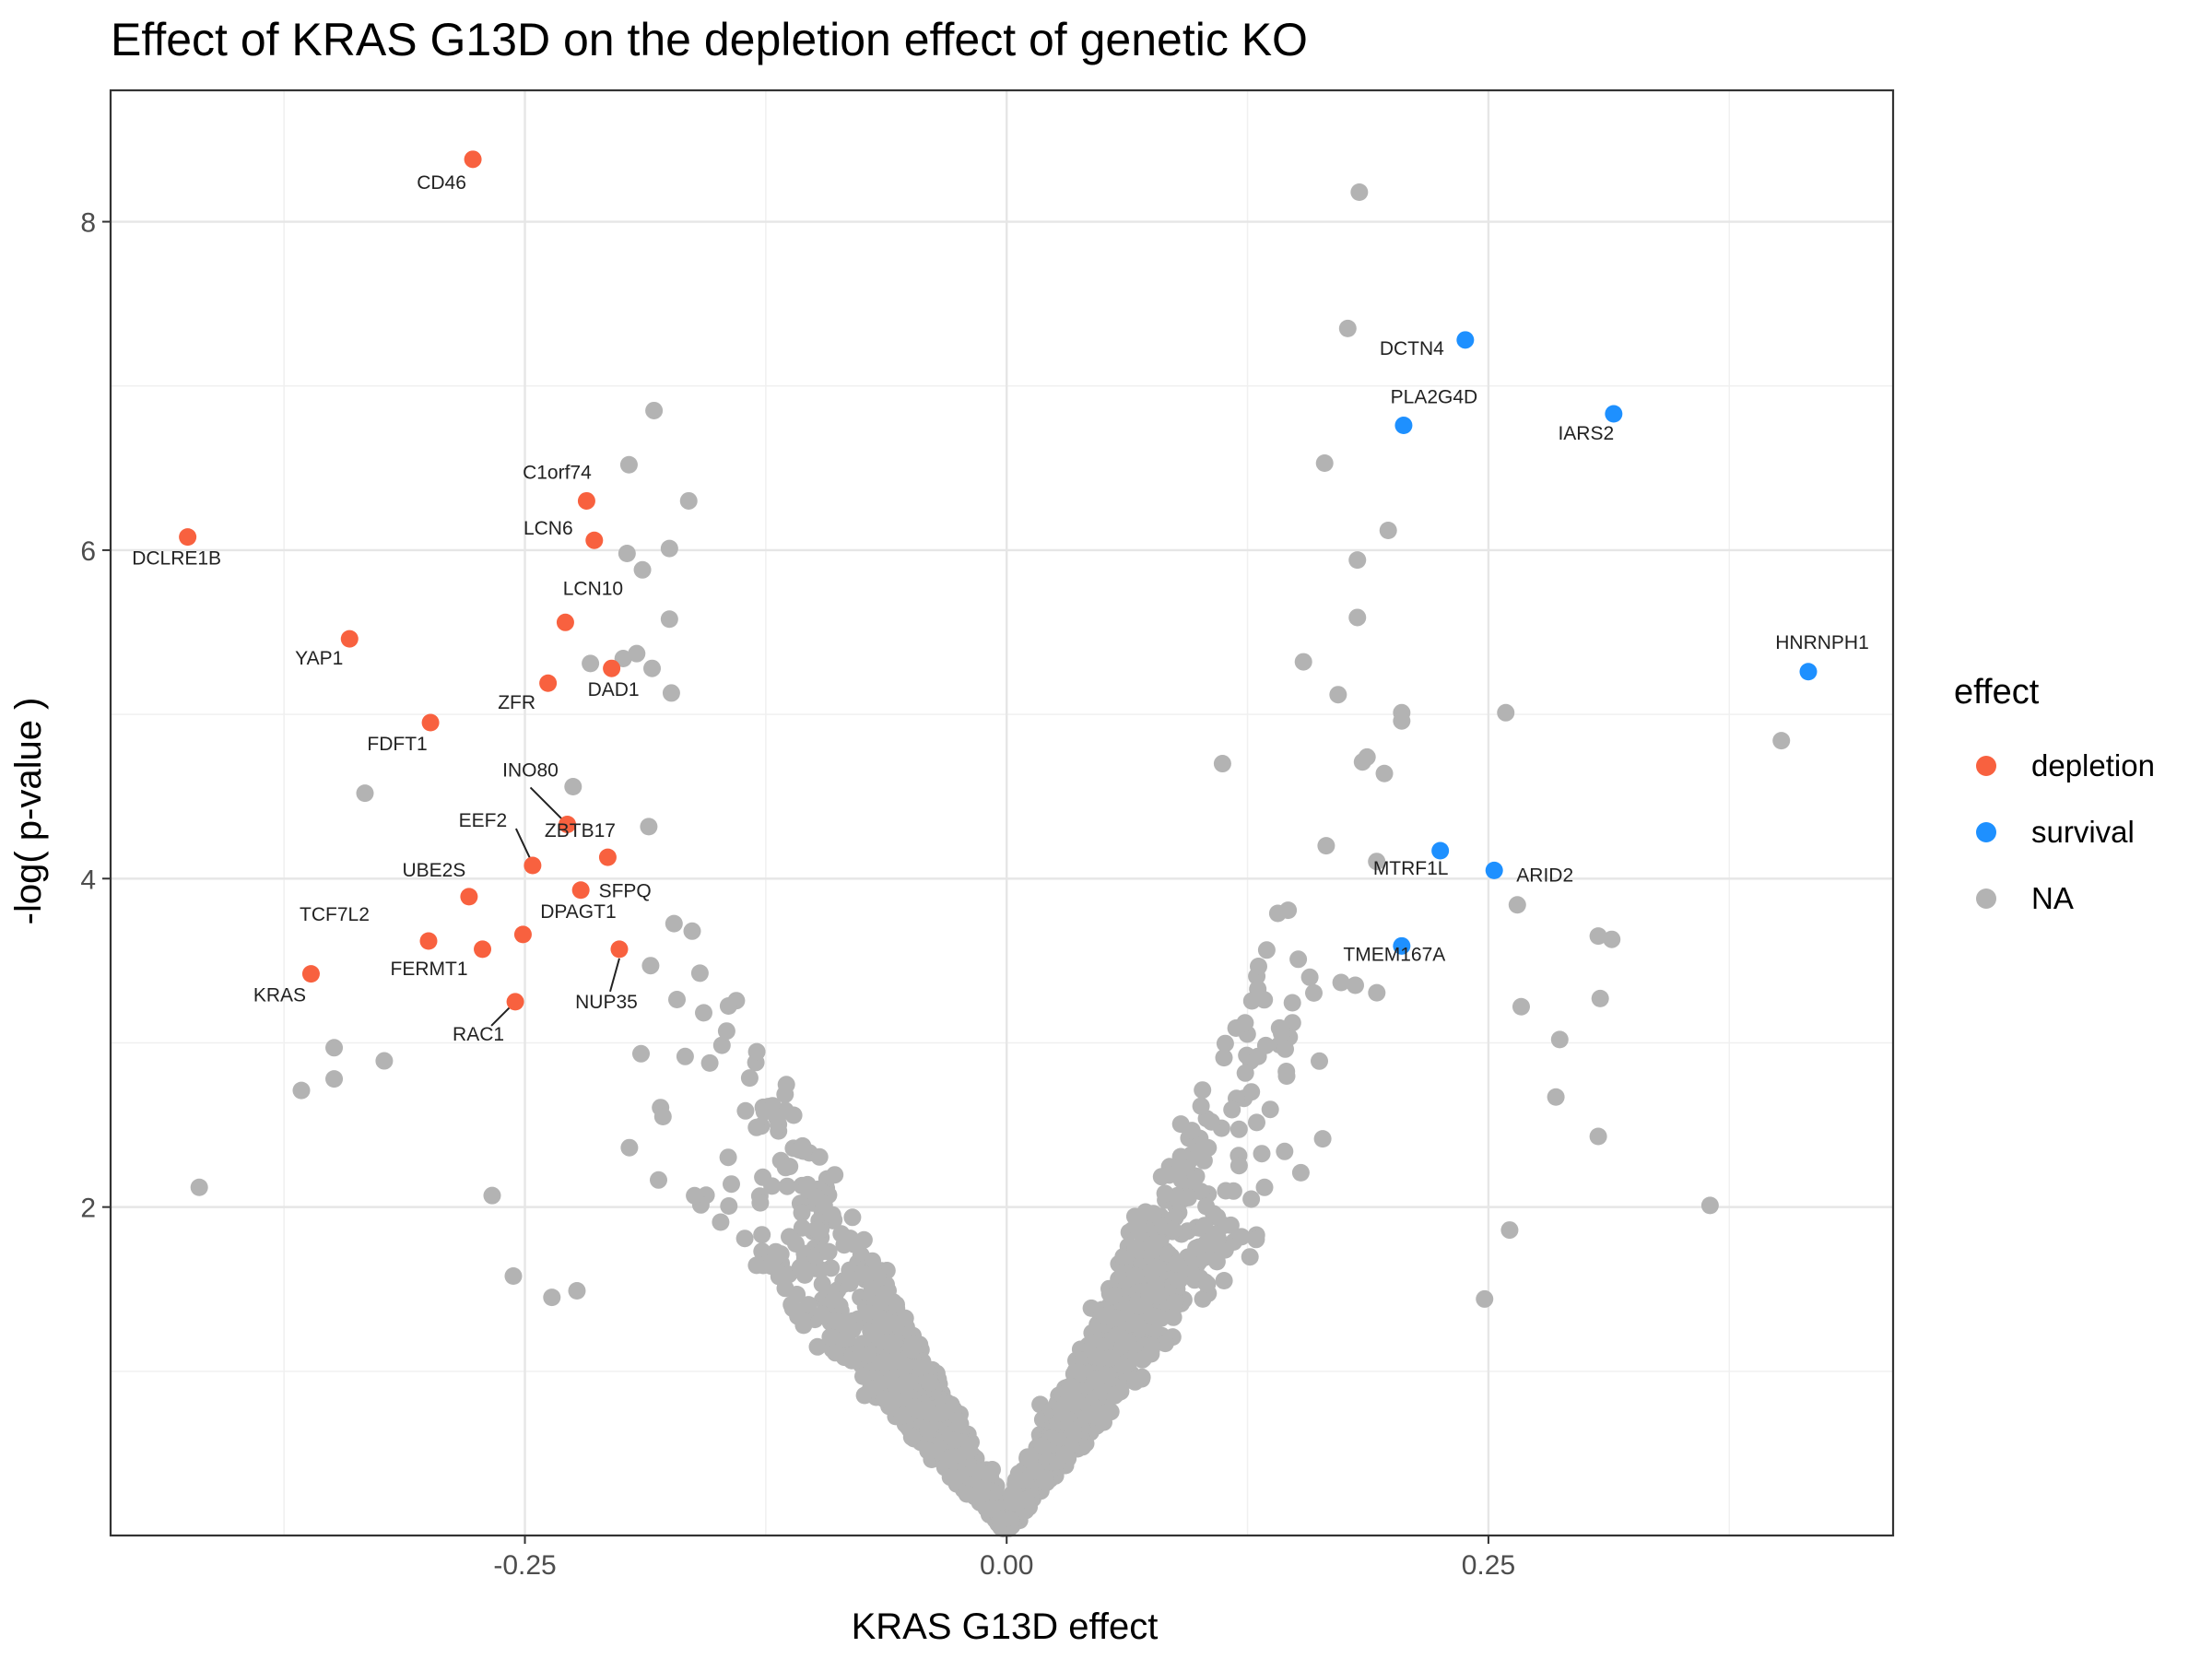 Image resolution: width=2212 pixels, height=1659 pixels. I want to click on legend-item-na: NA, so click(2074, 898).